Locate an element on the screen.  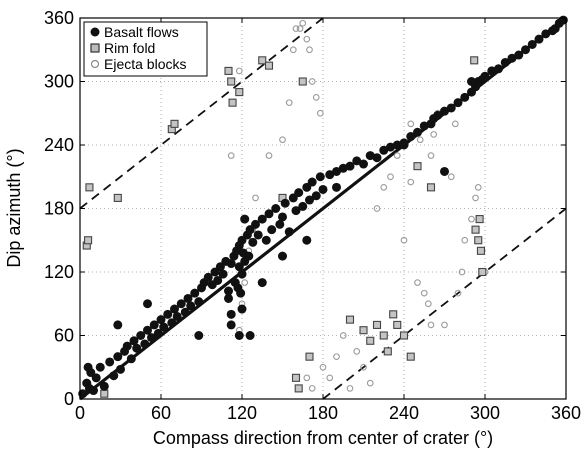
y-tick-label: 0 is located at coordinates (69, 399).